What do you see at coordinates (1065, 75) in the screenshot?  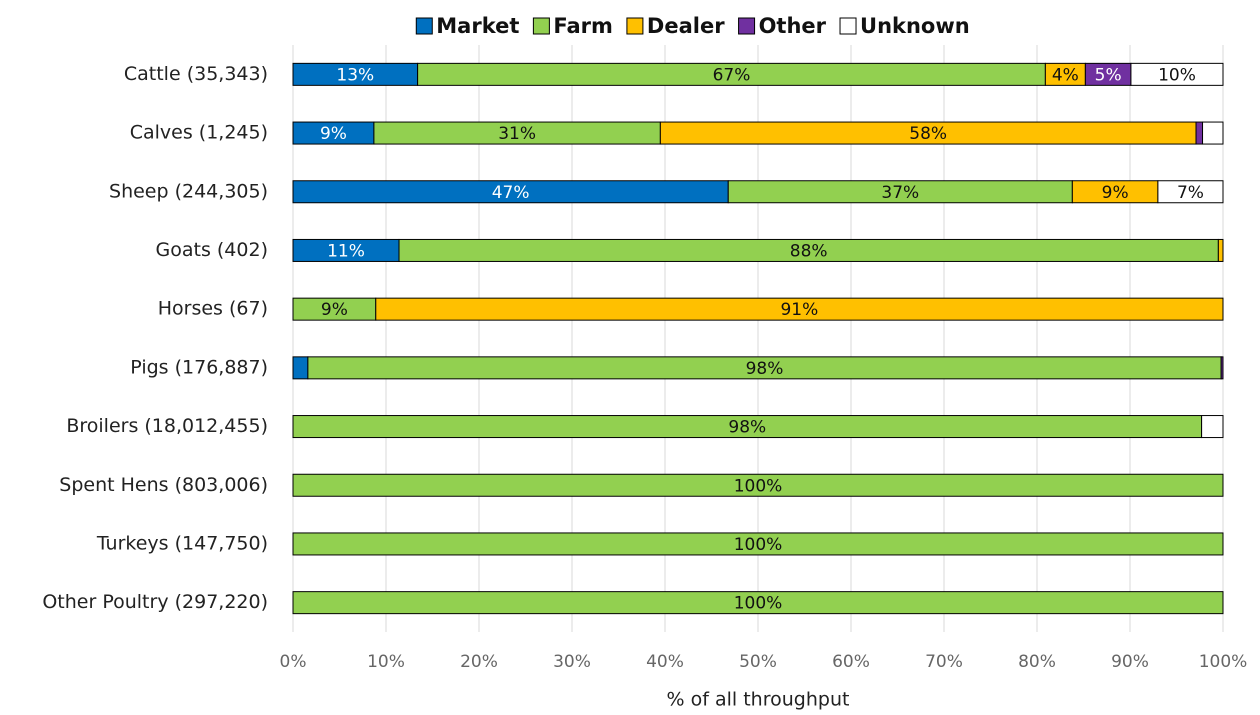 I see `value-label: 4%` at bounding box center [1065, 75].